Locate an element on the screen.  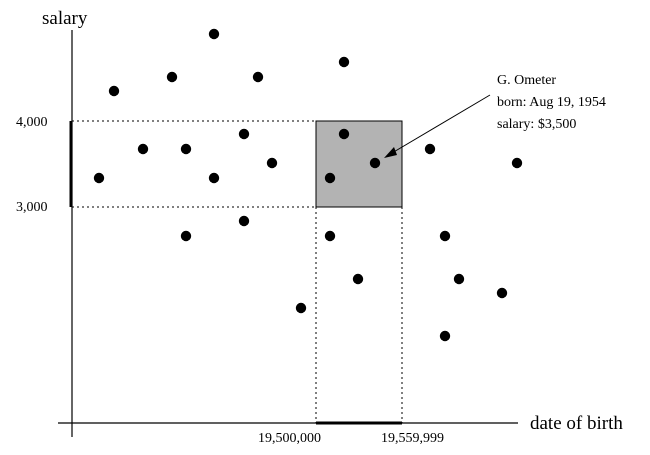
y-axis-label: salary is located at coordinates (65, 18).